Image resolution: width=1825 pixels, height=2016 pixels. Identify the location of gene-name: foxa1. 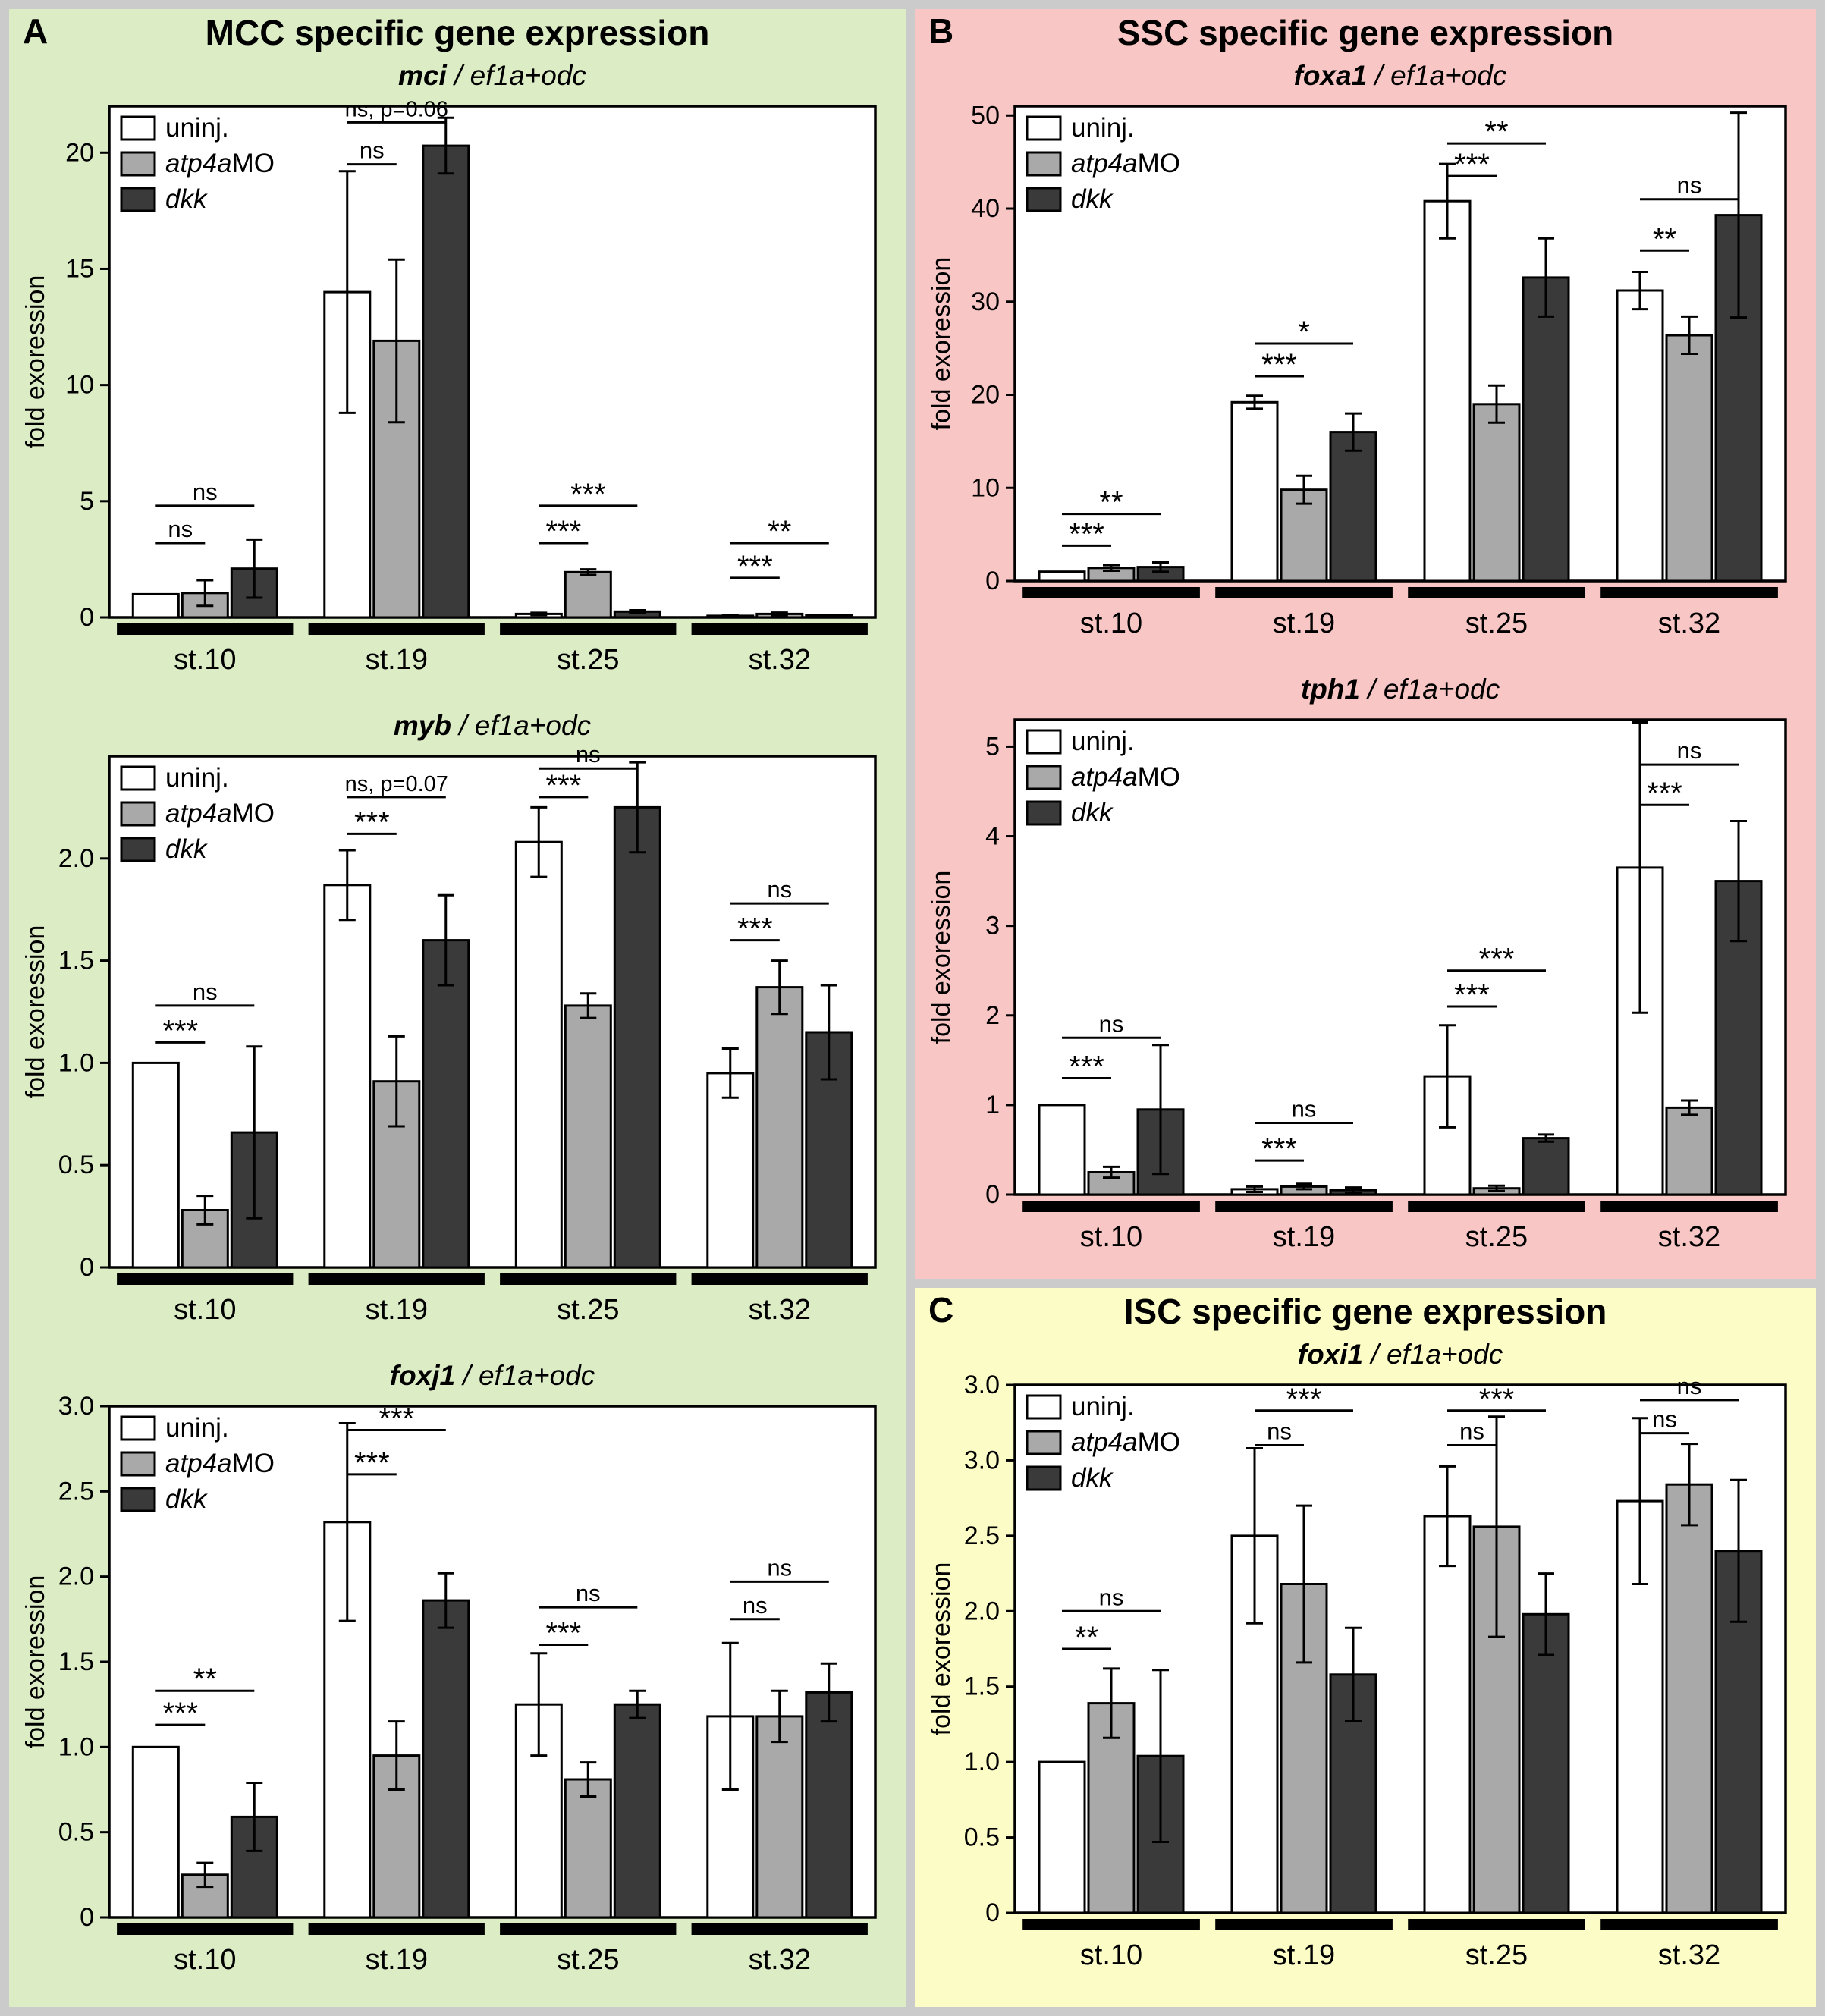
(1331, 75).